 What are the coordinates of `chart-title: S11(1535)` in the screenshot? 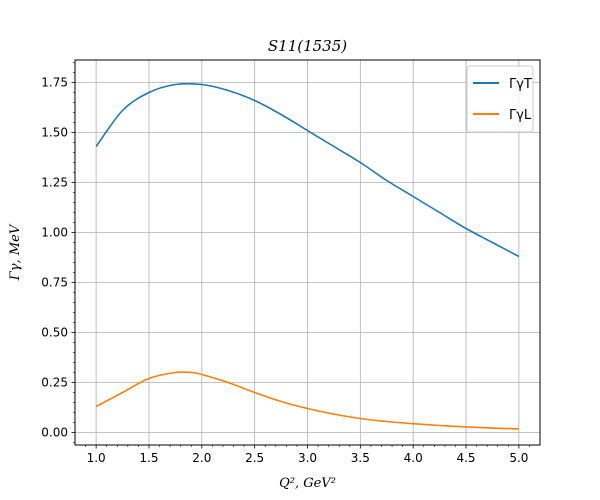 It's located at (307, 46).